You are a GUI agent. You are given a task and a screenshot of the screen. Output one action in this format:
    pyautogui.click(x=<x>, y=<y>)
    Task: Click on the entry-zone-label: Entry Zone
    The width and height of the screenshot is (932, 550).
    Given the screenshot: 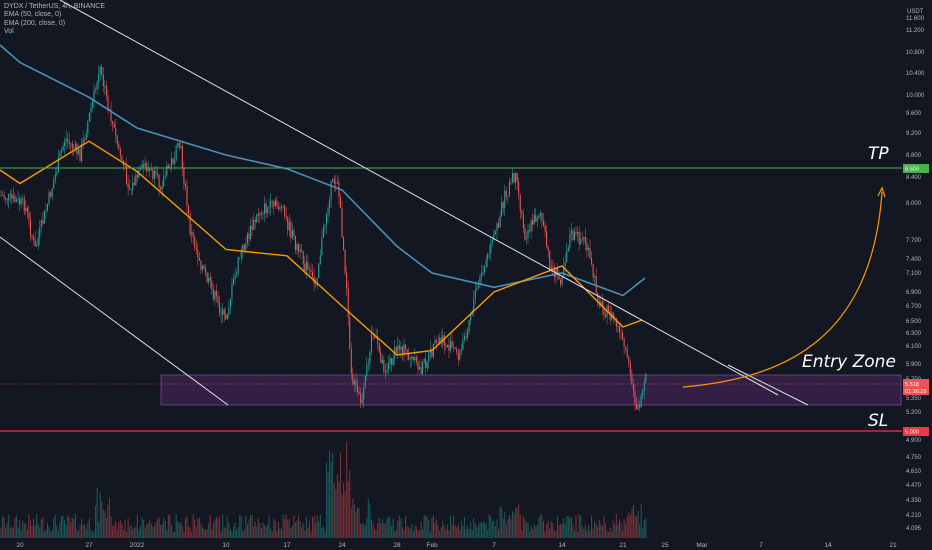 What is the action you would take?
    pyautogui.click(x=849, y=362)
    